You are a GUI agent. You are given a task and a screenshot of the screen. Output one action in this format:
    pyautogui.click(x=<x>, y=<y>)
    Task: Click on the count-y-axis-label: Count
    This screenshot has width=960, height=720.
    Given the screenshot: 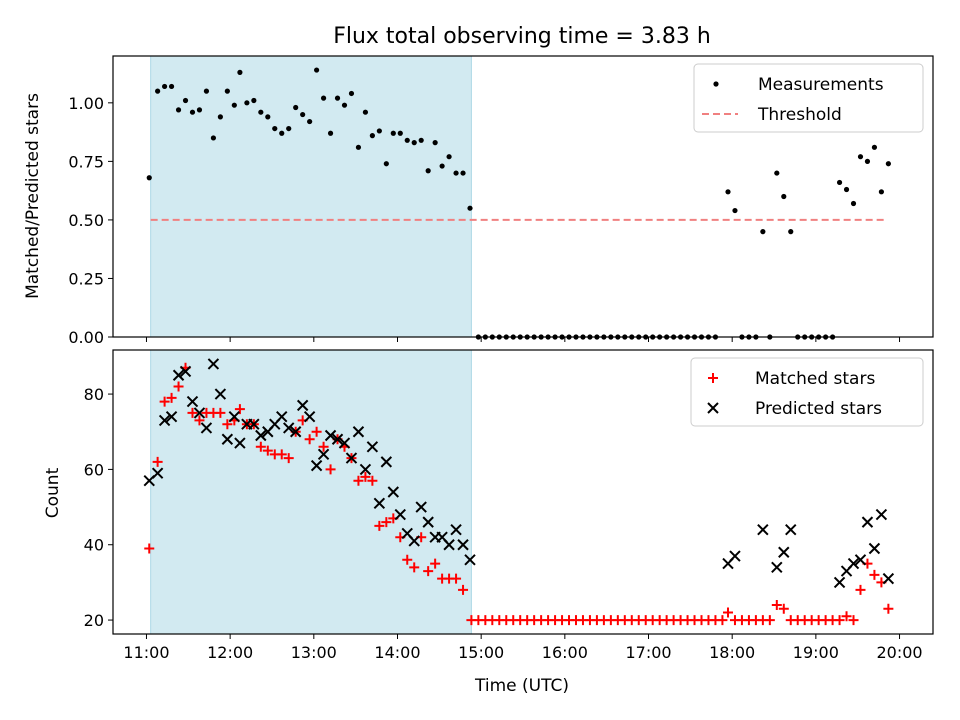 What is the action you would take?
    pyautogui.click(x=53, y=492)
    